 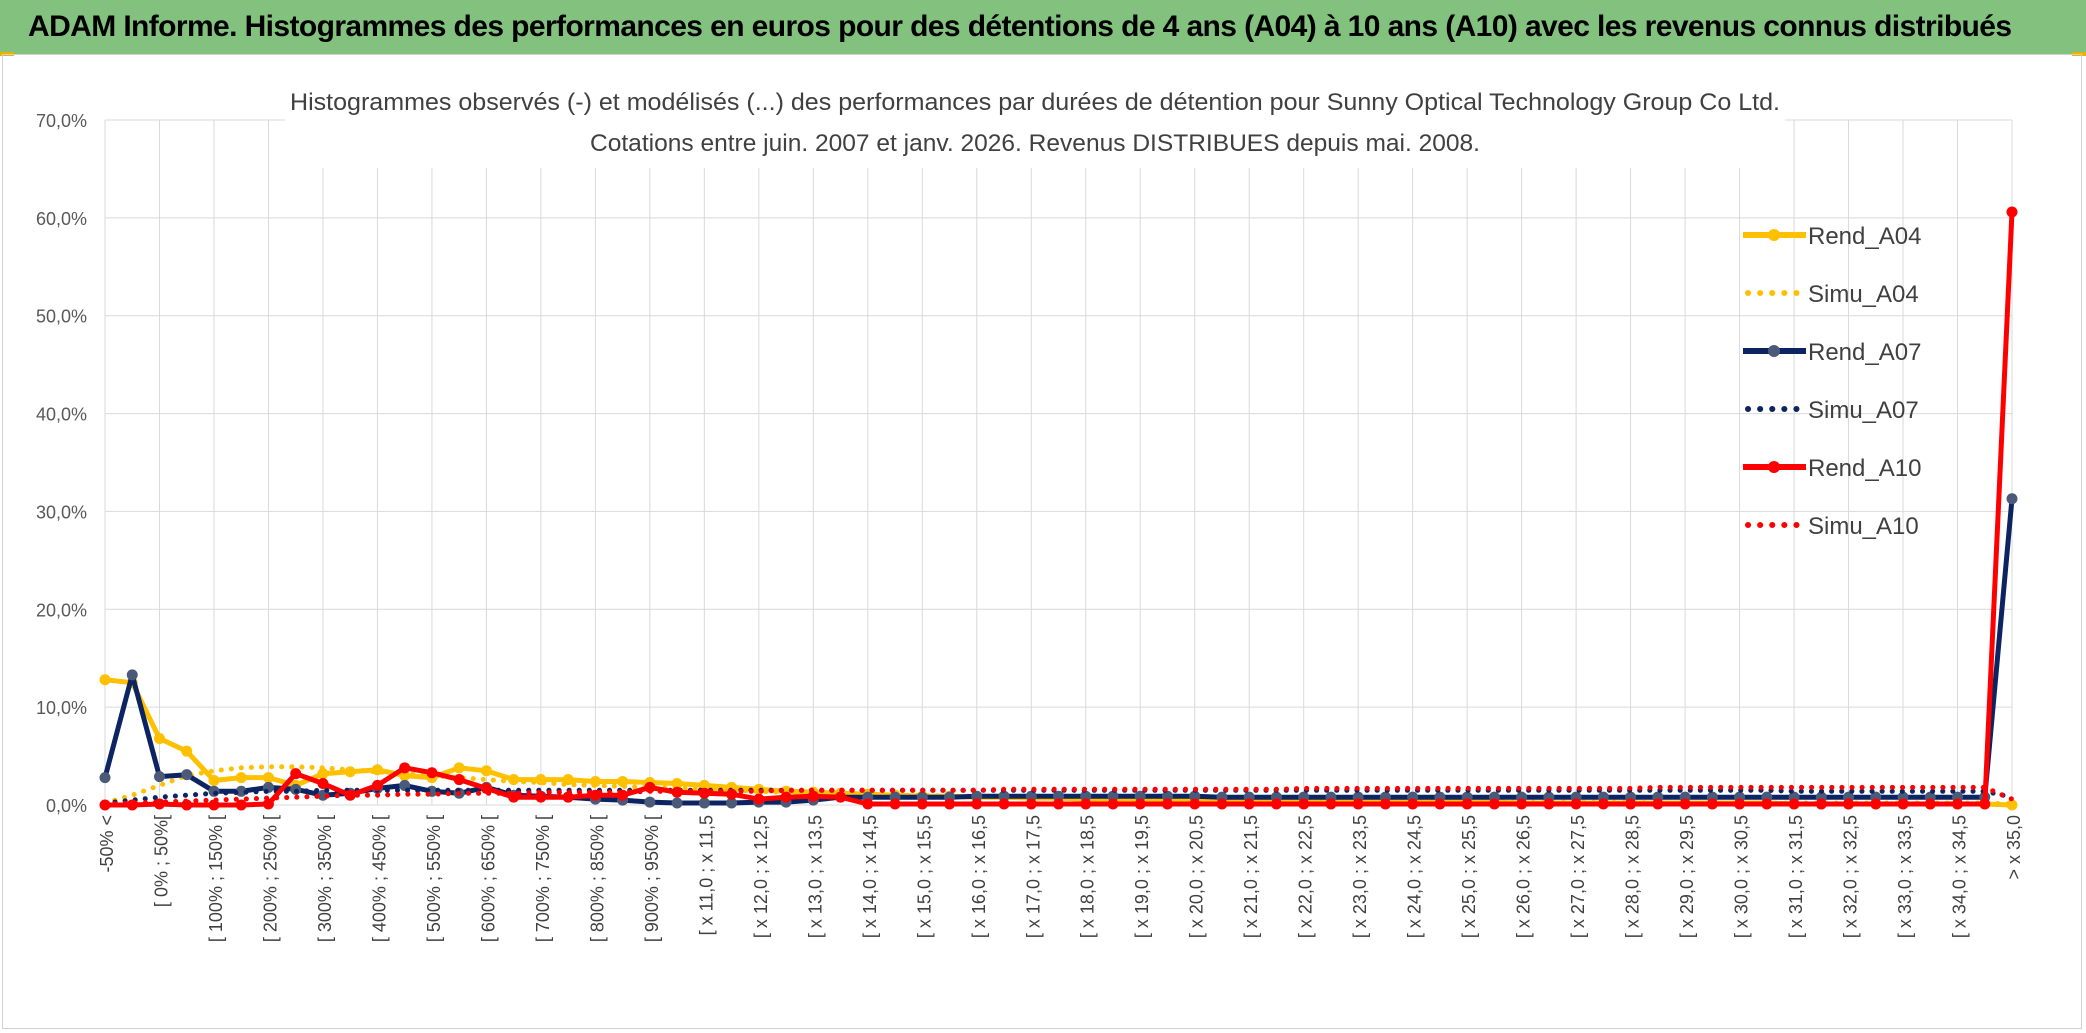 I want to click on x-tick-label: [ x 11,0 ; x 11,5, so click(x=706, y=875).